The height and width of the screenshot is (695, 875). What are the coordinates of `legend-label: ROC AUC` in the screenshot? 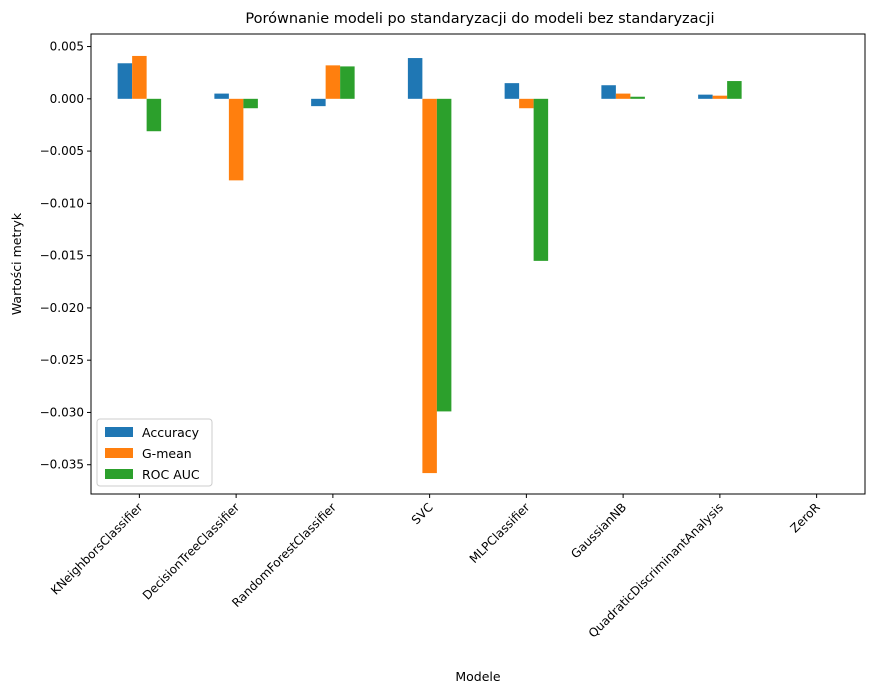 It's located at (171, 474).